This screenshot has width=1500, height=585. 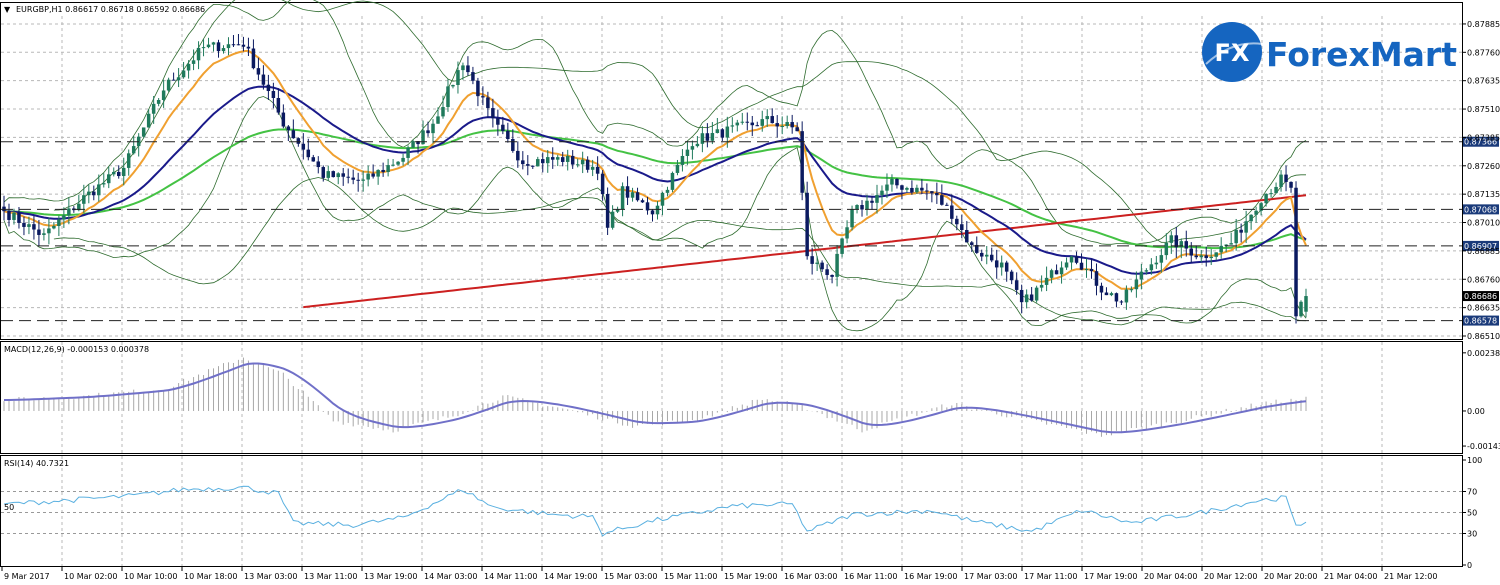 I want to click on time-label: 17 Mar 19:00, so click(x=1110, y=576).